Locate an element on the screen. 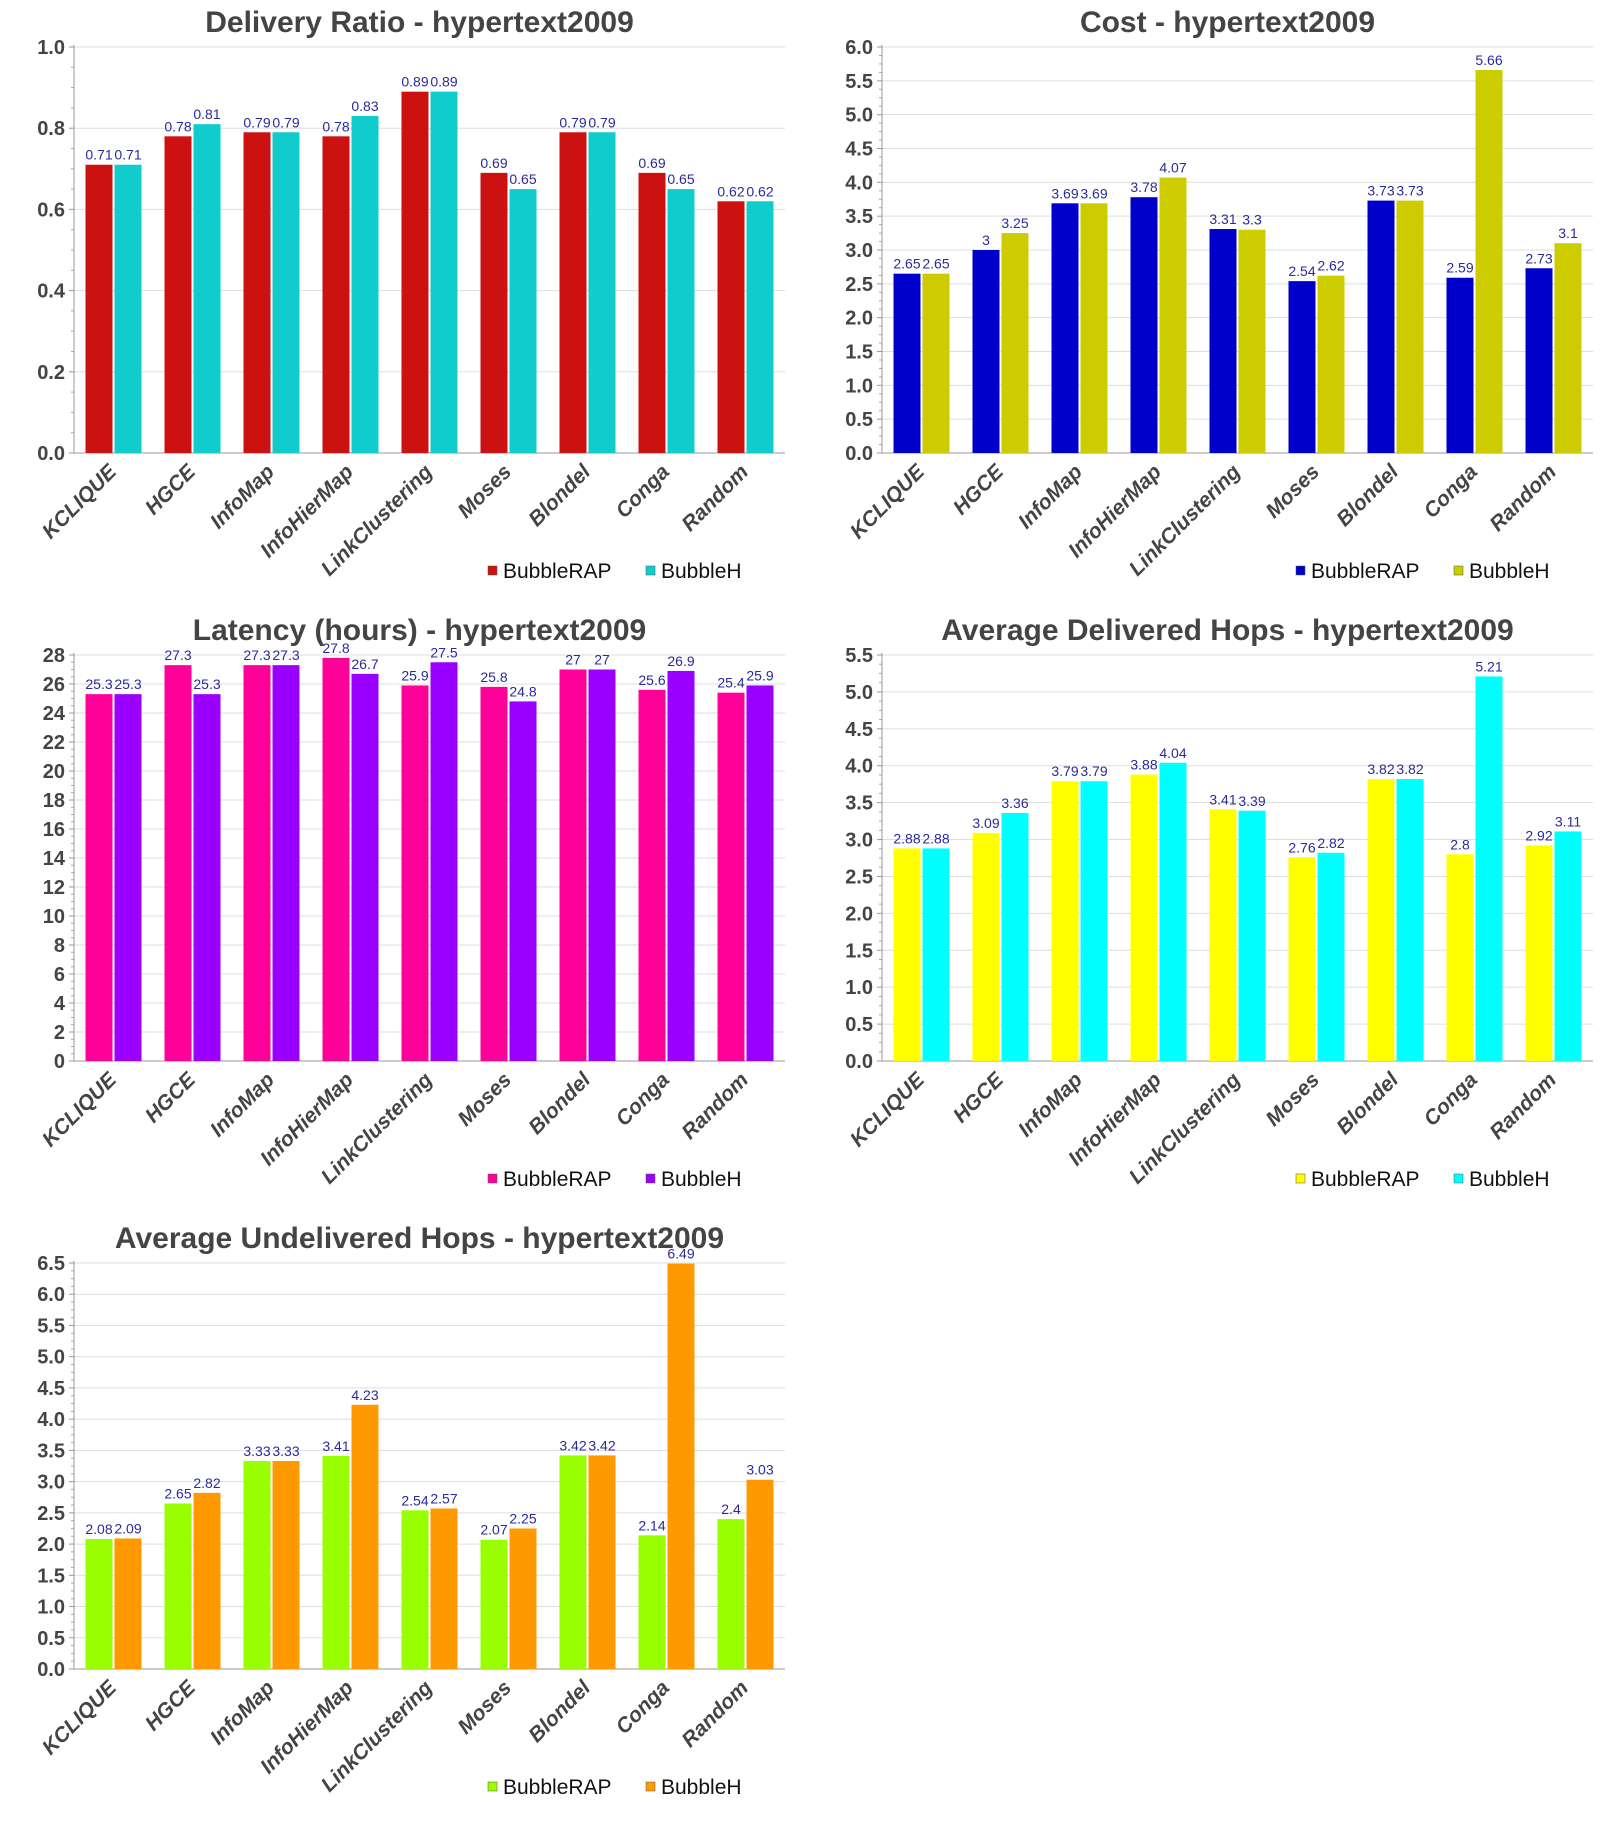 The width and height of the screenshot is (1616, 1824). legend-label-bubbleh: BubbleH is located at coordinates (1509, 571).